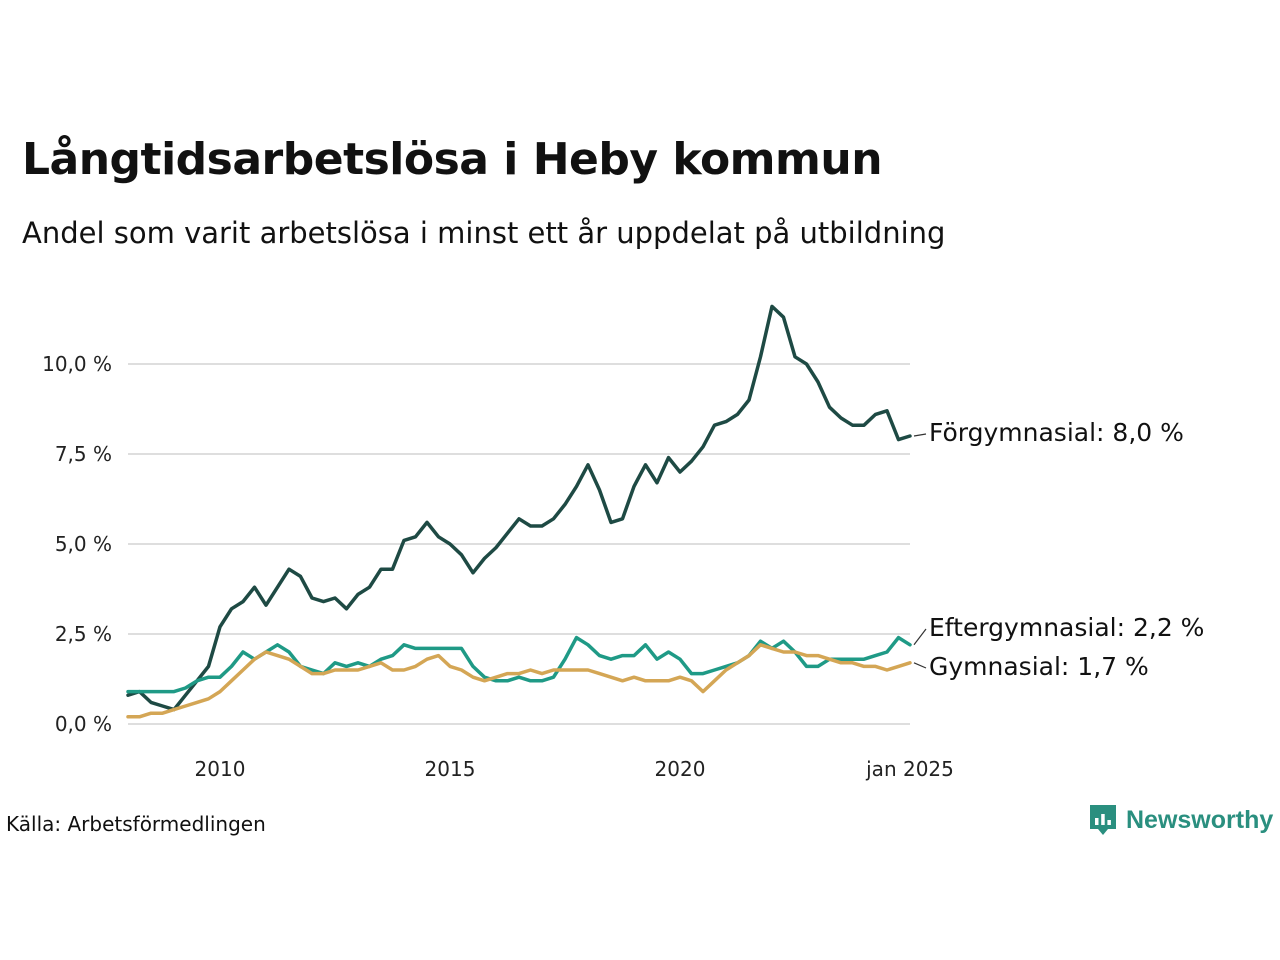 This screenshot has width=1280, height=960. What do you see at coordinates (1103, 820) in the screenshot?
I see `newsworthy-logo-icon` at bounding box center [1103, 820].